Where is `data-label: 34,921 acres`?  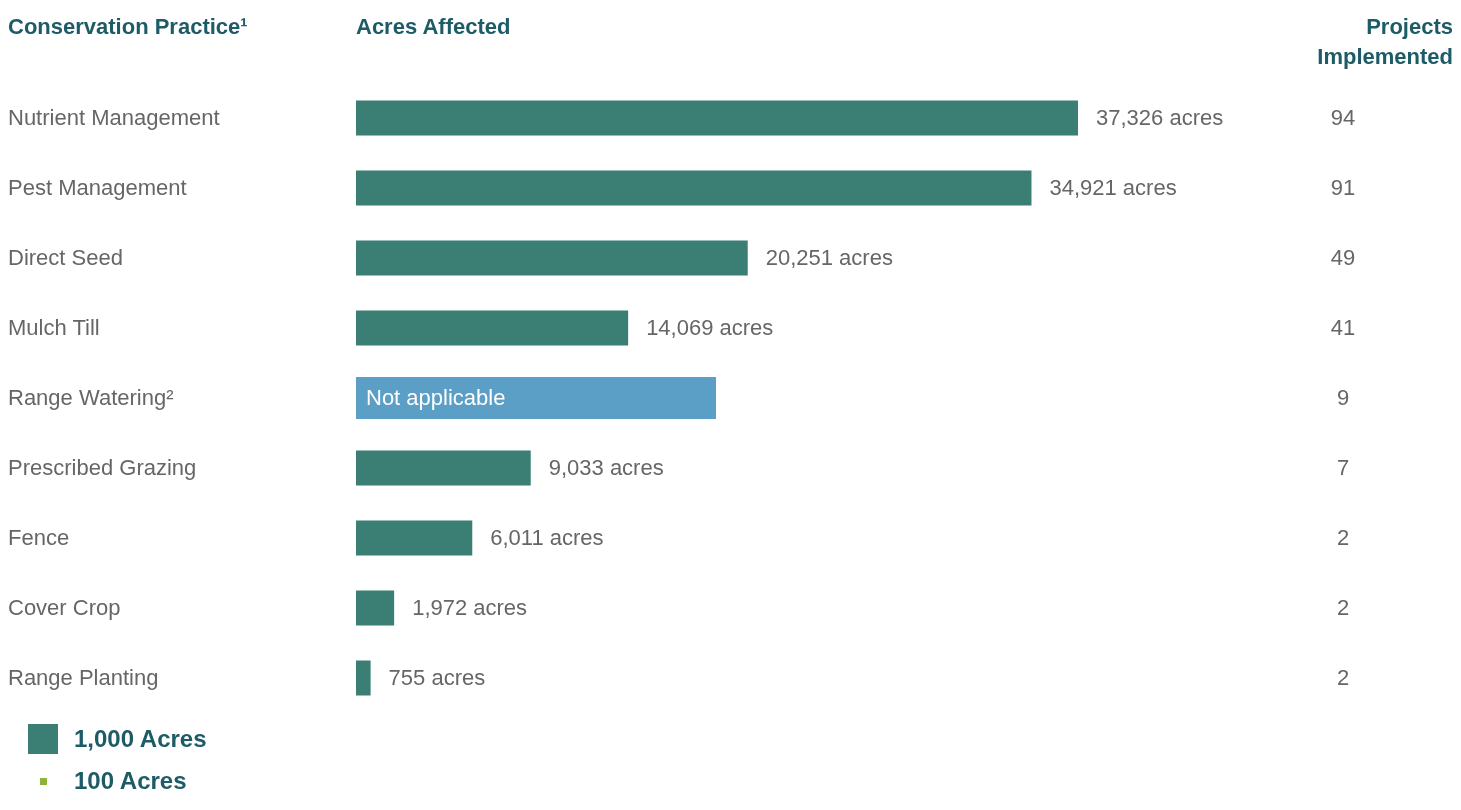 data-label: 34,921 acres is located at coordinates (1113, 187).